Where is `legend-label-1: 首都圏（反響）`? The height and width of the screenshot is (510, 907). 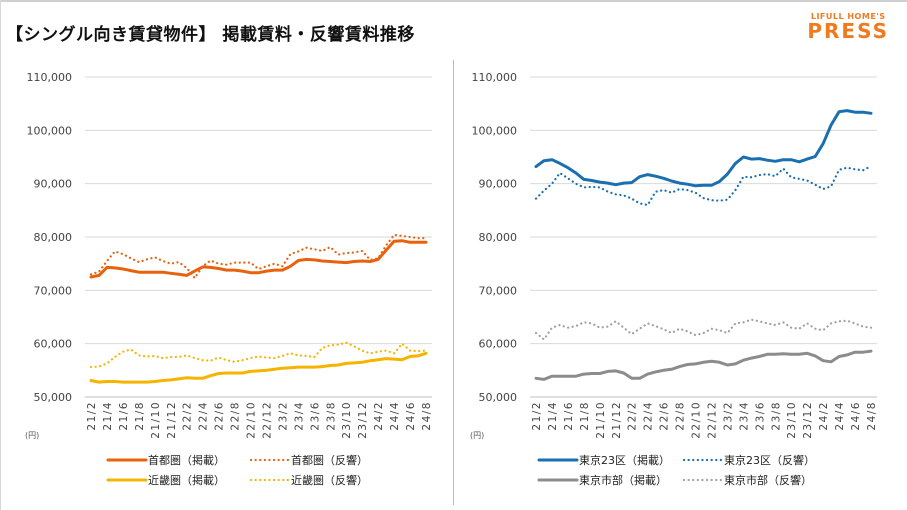 legend-label-1: 首都圏（反響） is located at coordinates (329, 460).